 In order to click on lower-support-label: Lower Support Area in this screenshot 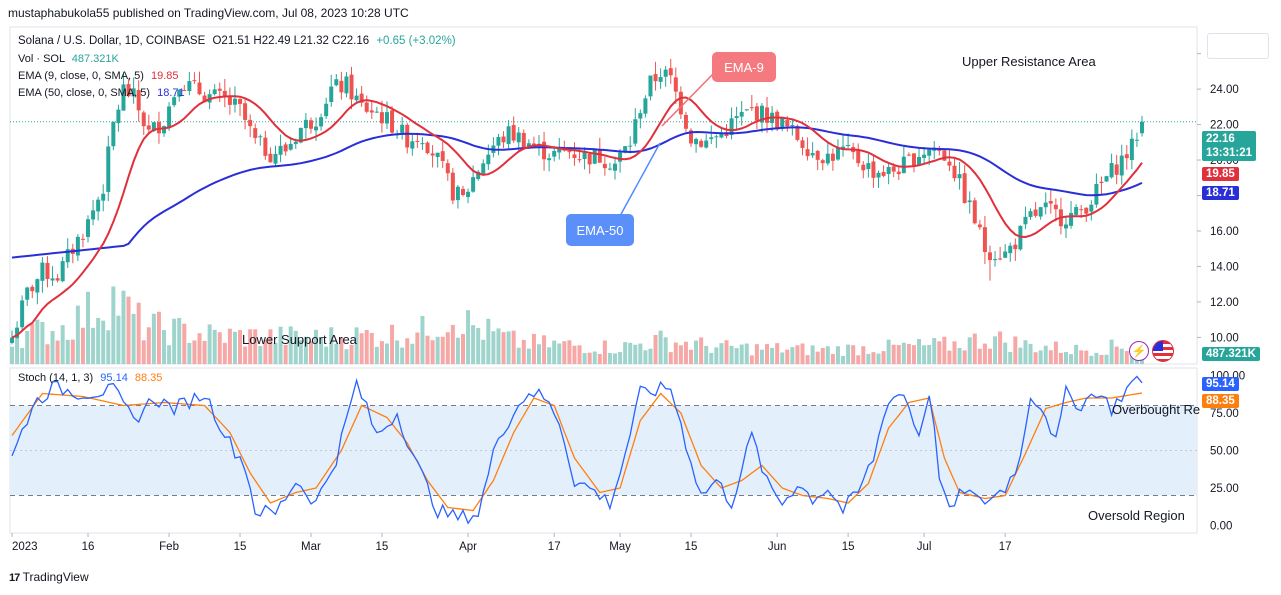, I will do `click(300, 339)`.